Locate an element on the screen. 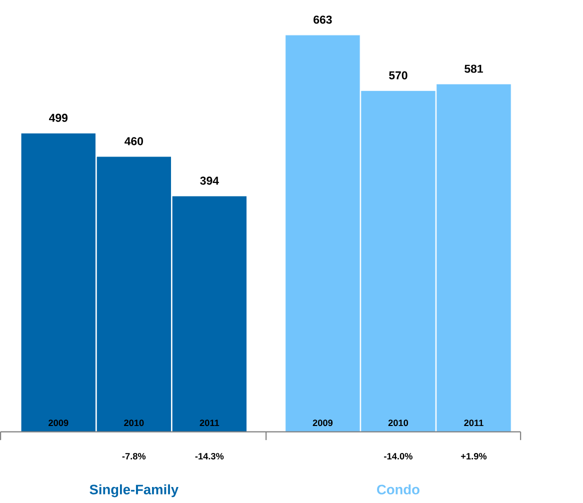 This screenshot has height=503, width=583. text: -14.3% is located at coordinates (209, 456).